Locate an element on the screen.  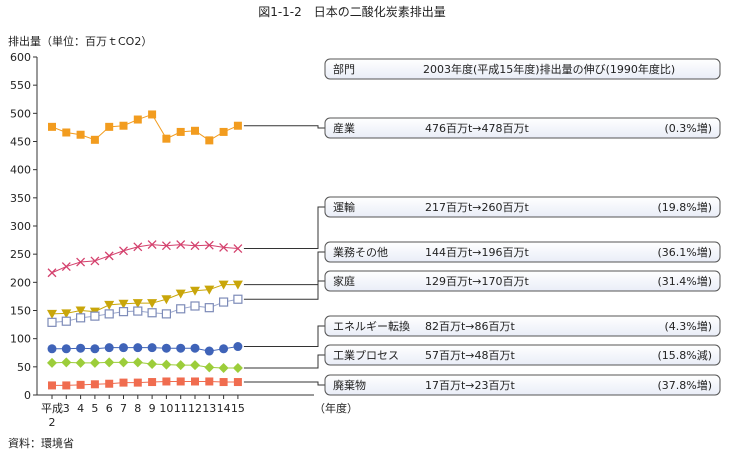
y-tick-label: 150 is located at coordinates (20, 311).